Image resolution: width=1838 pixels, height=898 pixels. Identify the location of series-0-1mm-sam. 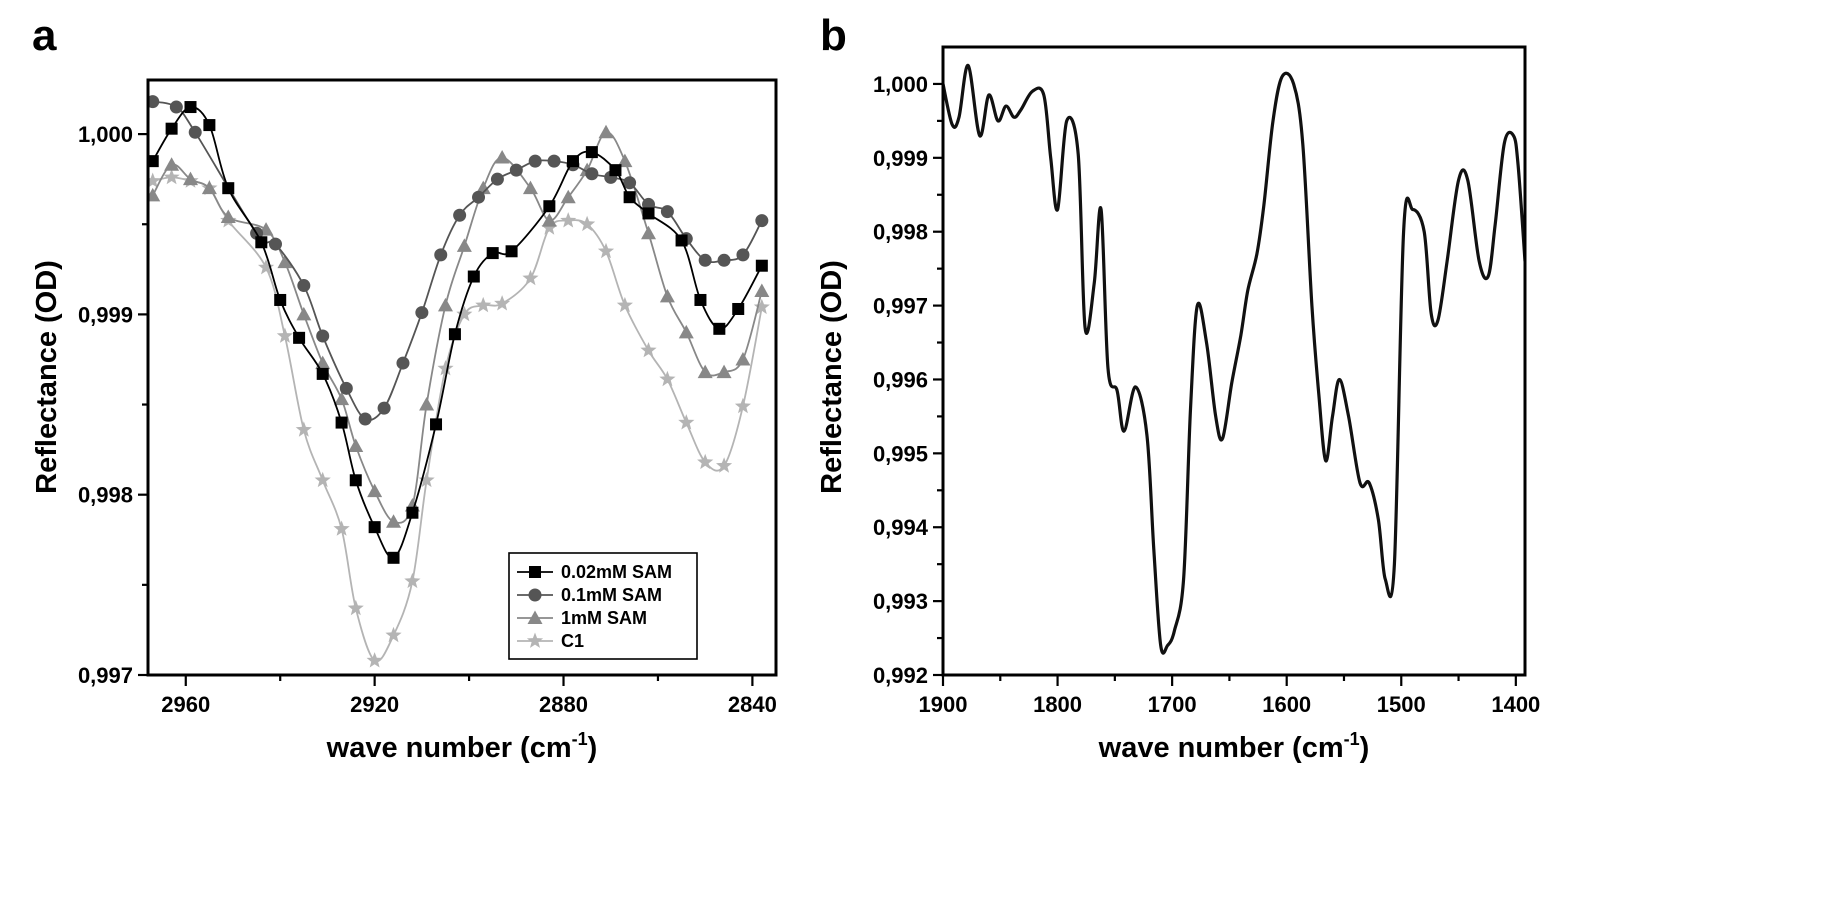
(458, 260).